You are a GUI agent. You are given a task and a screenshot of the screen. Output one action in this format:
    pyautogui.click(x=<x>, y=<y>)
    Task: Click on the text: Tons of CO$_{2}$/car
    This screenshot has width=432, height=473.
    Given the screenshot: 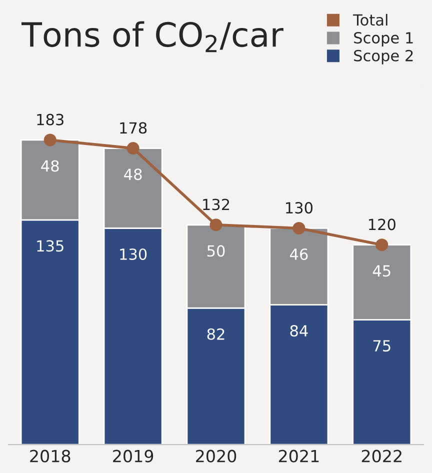 What is the action you would take?
    pyautogui.click(x=153, y=36)
    